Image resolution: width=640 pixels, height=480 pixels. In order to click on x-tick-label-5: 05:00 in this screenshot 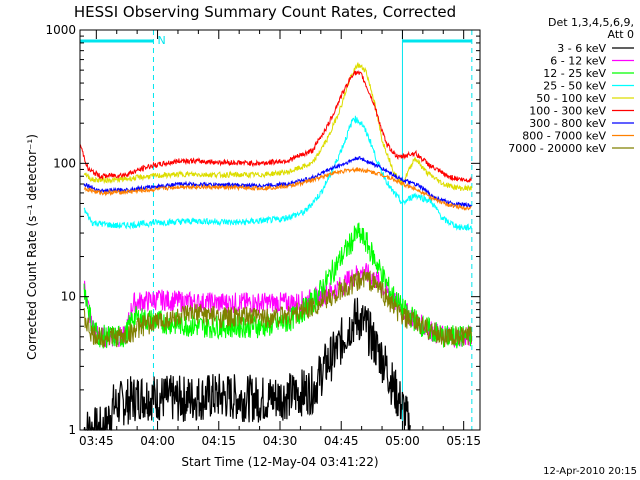, I will do `click(402, 441)`.